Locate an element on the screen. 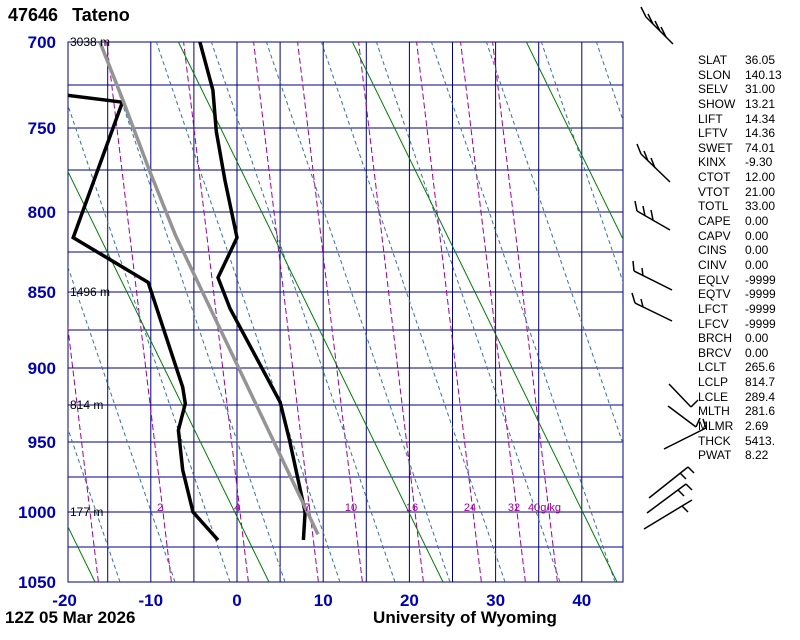  pressure-tick-label: 750 is located at coordinates (42, 128).